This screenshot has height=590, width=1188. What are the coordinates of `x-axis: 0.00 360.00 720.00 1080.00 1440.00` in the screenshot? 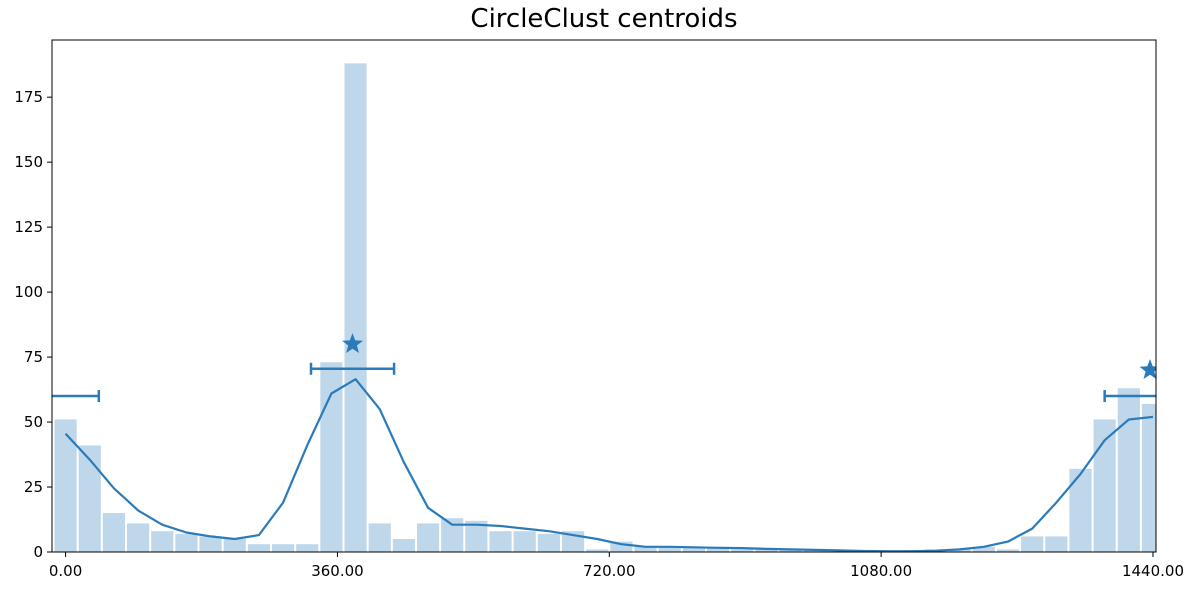 It's located at (616, 566).